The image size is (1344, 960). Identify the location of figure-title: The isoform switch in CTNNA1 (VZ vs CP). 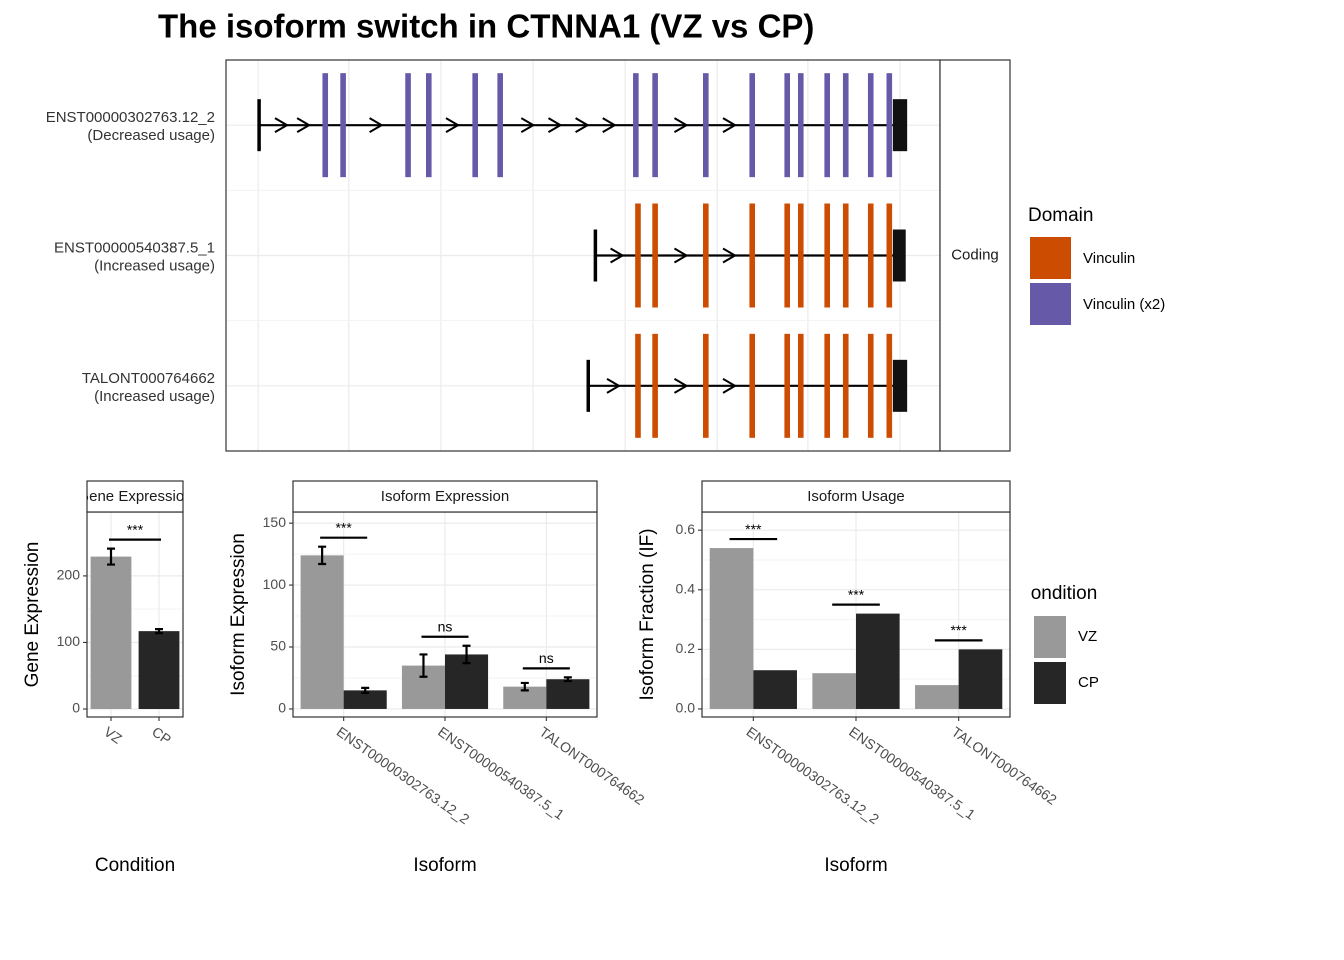
(486, 26).